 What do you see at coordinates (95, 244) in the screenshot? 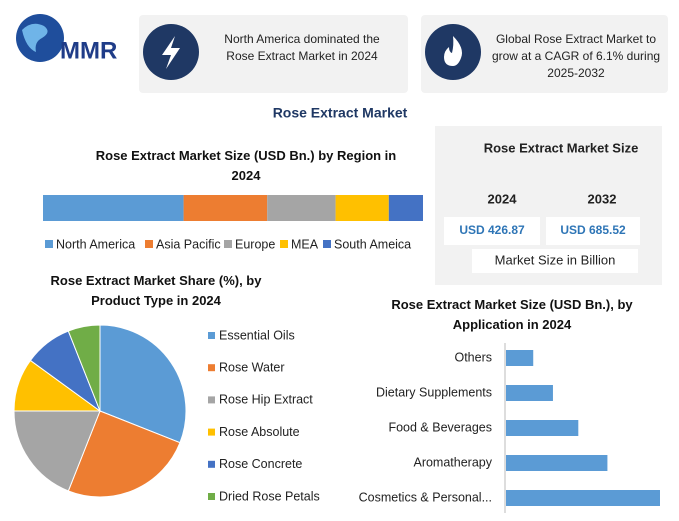
I see `legend-label: North America` at bounding box center [95, 244].